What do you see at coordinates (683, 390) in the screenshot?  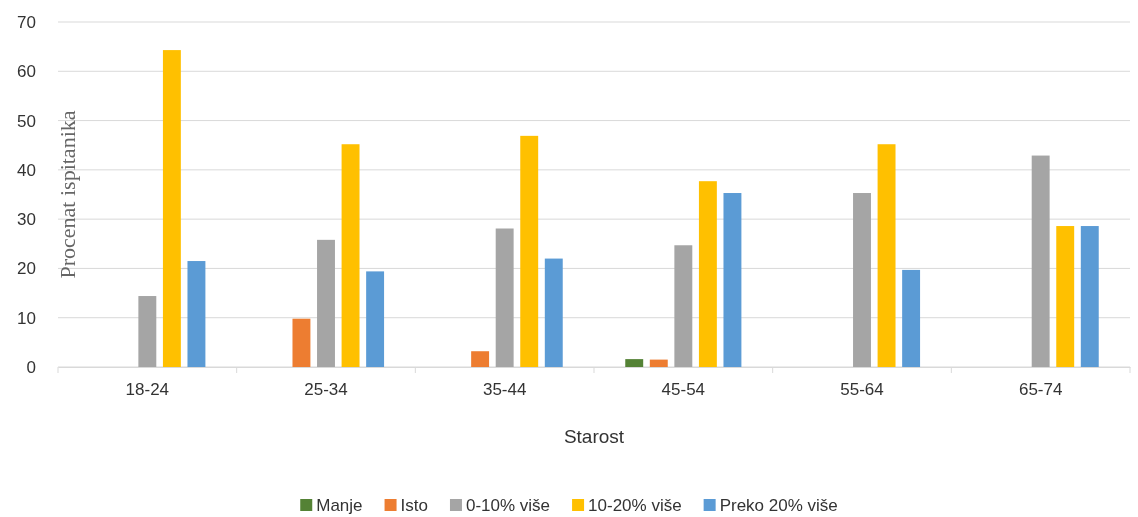 I see `x-tick-label: 45-54` at bounding box center [683, 390].